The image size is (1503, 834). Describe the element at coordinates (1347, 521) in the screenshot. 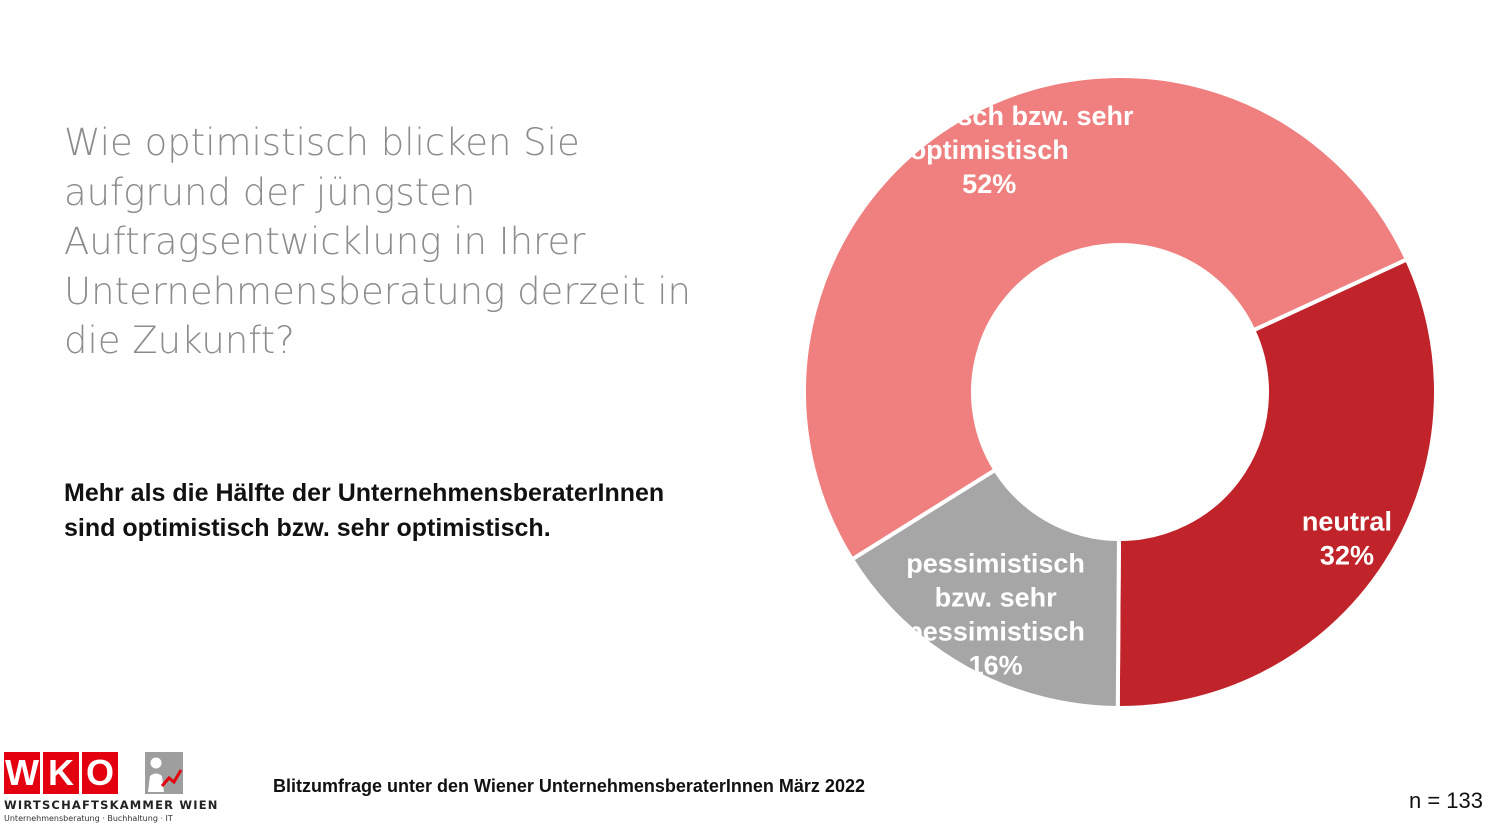

I see `slice-name-1-line-0: neutral` at that location.